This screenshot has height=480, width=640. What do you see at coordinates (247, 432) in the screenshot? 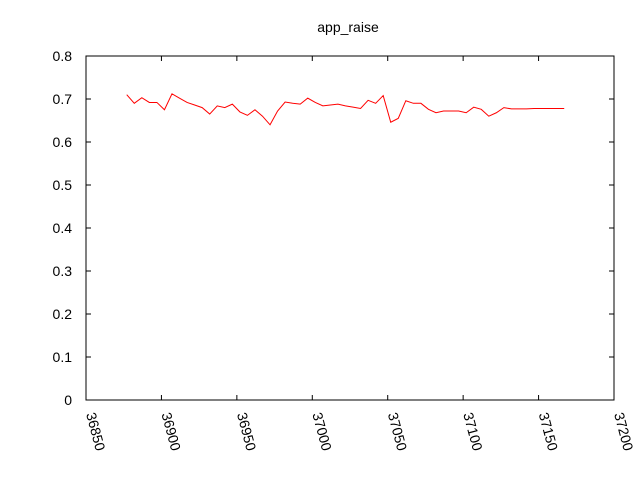
I see `x-tick-label: 36950` at bounding box center [247, 432].